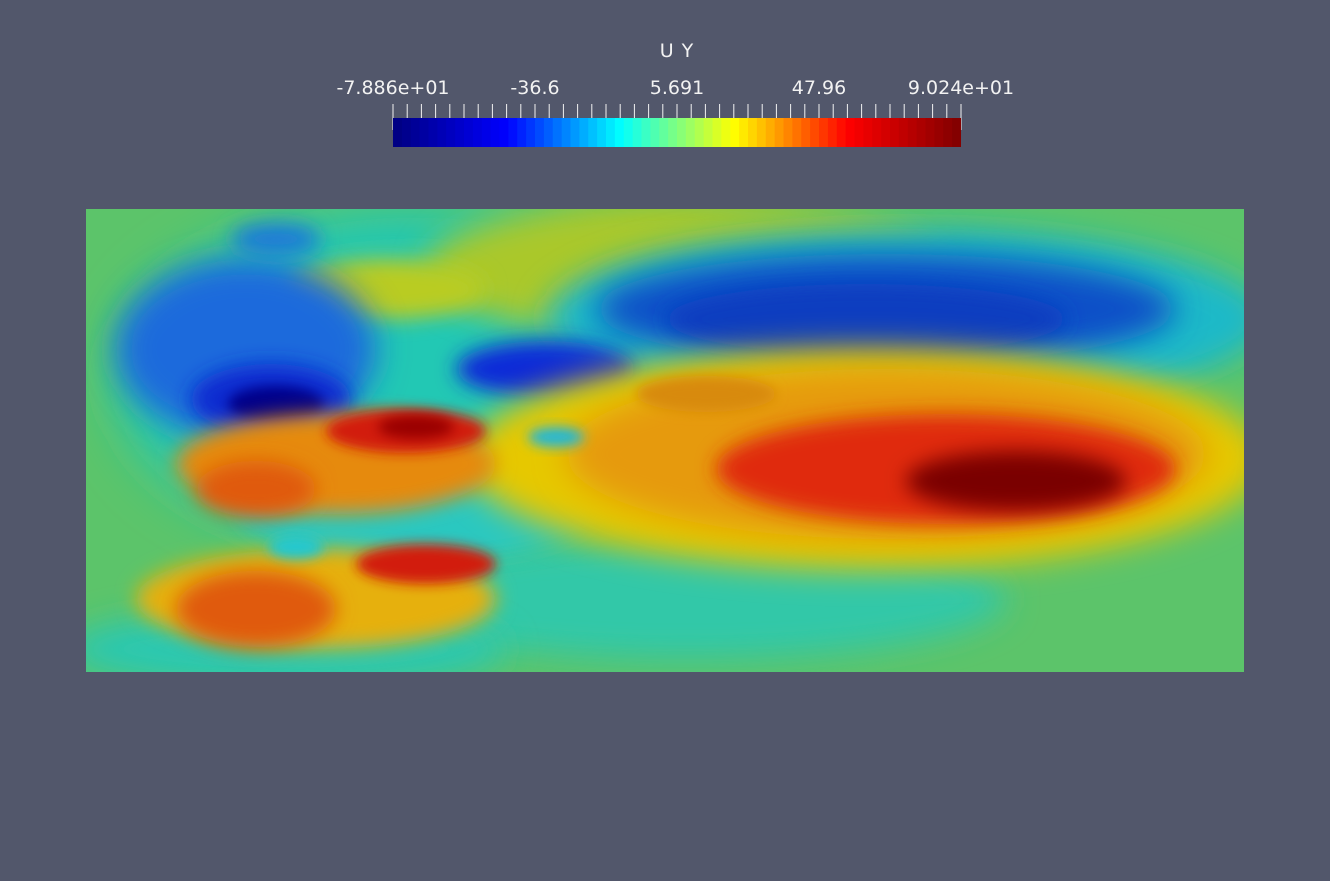  Describe the element at coordinates (393, 88) in the screenshot. I see `legend-tick-label-min: -7.886e+01` at that location.